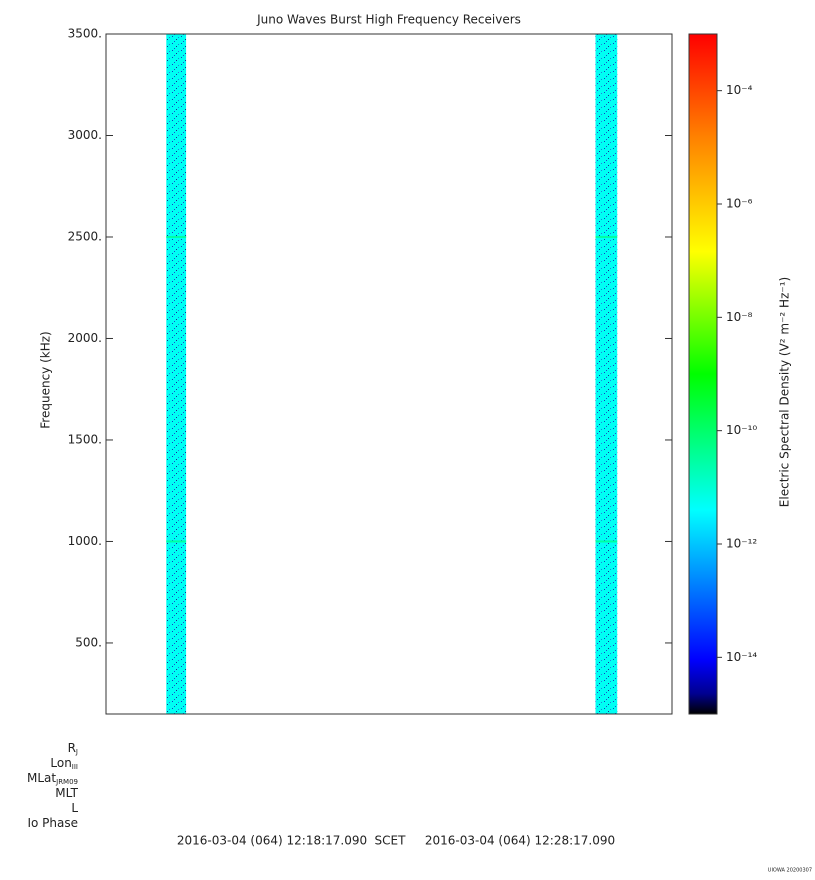  What do you see at coordinates (75, 767) in the screenshot?
I see `ephemeris-label-sub: III` at bounding box center [75, 767].